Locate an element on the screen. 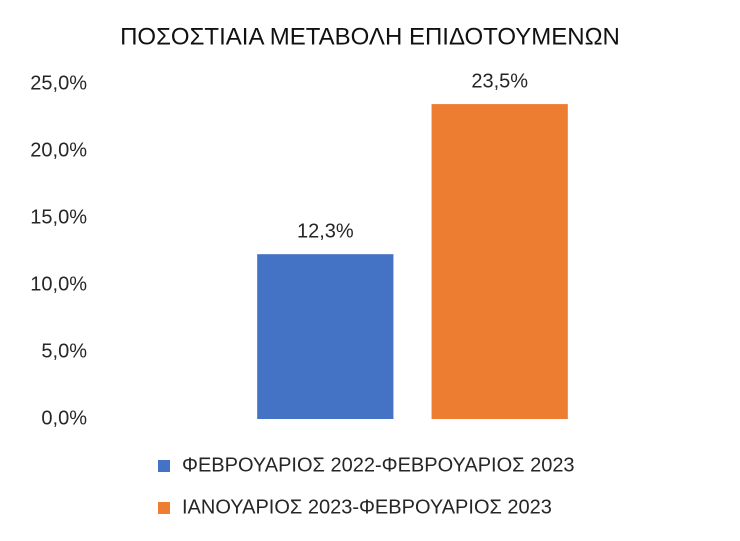 This screenshot has width=740, height=541. y-tick-label: 15,0% is located at coordinates (58, 217).